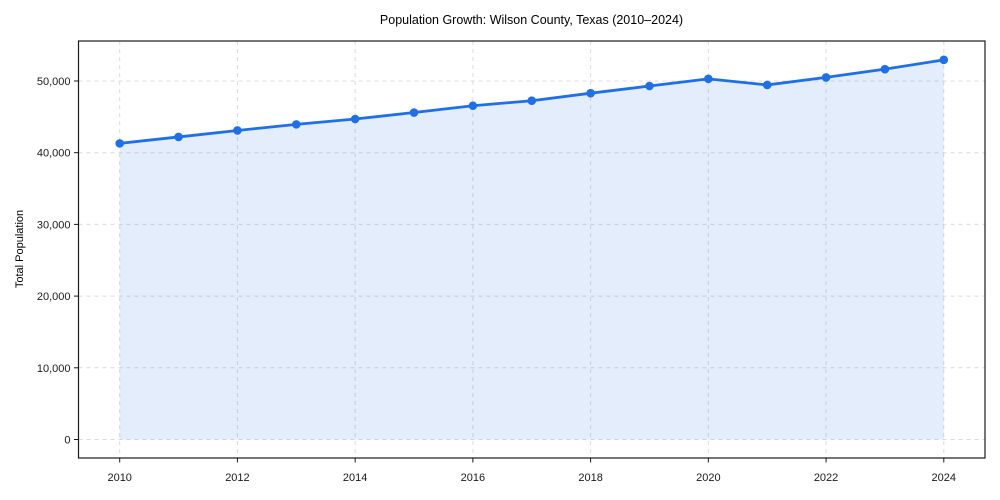 This screenshot has width=1000, height=500. Describe the element at coordinates (473, 478) in the screenshot. I see `x-tick-label: 2016` at that location.